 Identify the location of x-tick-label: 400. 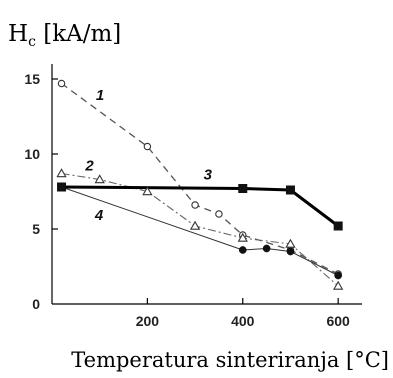
(243, 321).